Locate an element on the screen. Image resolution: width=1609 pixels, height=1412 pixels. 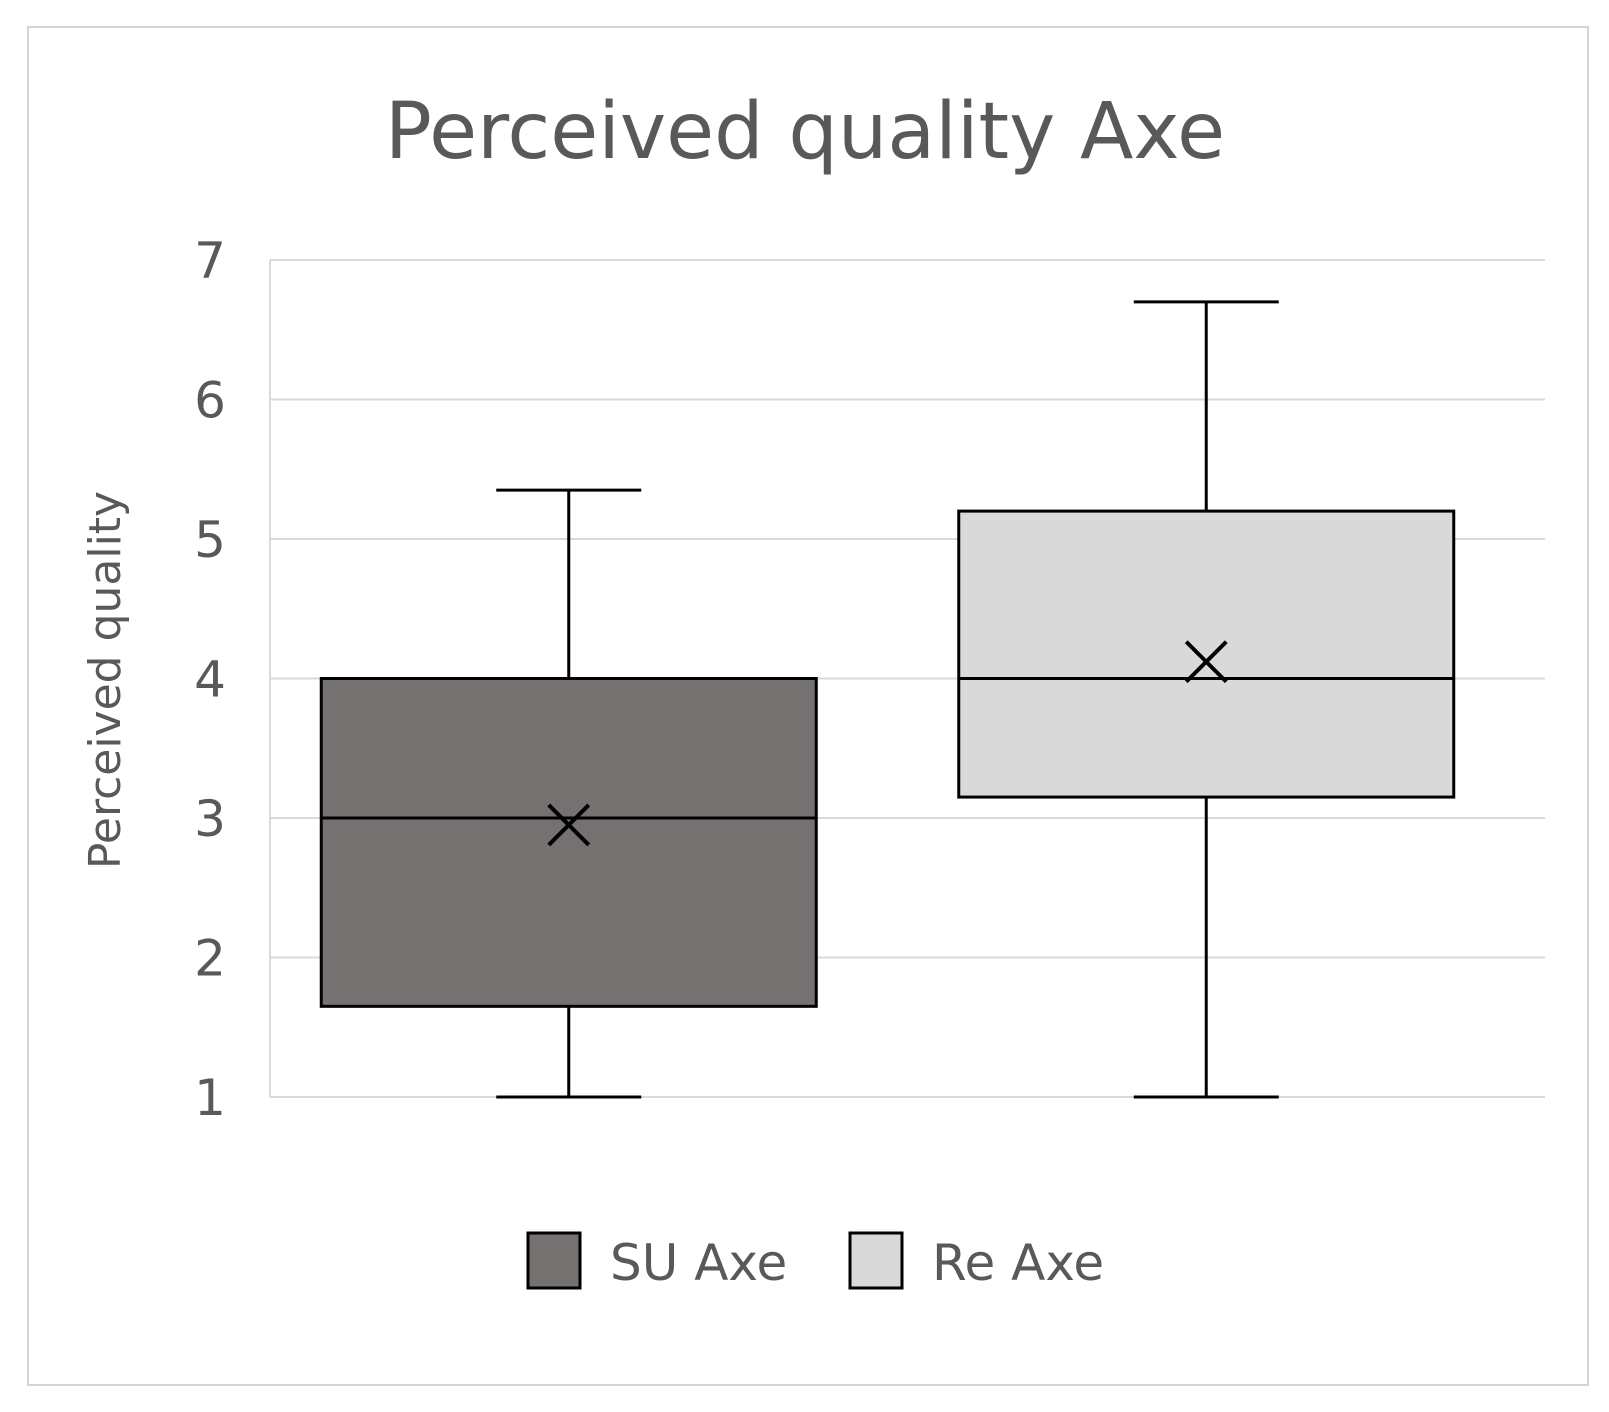
y-tick-label: 1 is located at coordinates (210, 1098).